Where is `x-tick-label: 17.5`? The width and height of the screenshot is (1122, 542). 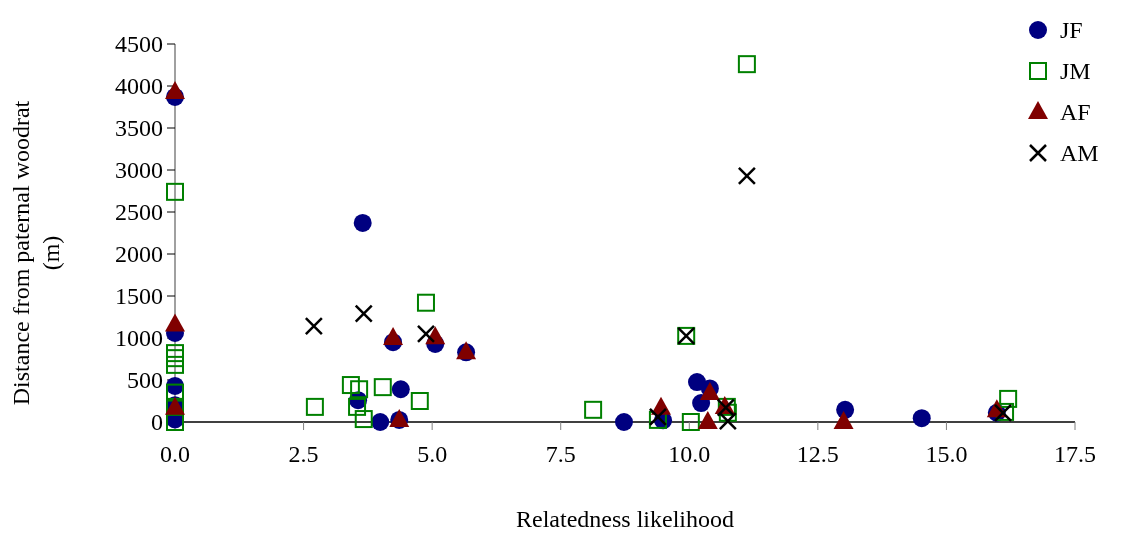
x-tick-label: 17.5 is located at coordinates (1075, 454).